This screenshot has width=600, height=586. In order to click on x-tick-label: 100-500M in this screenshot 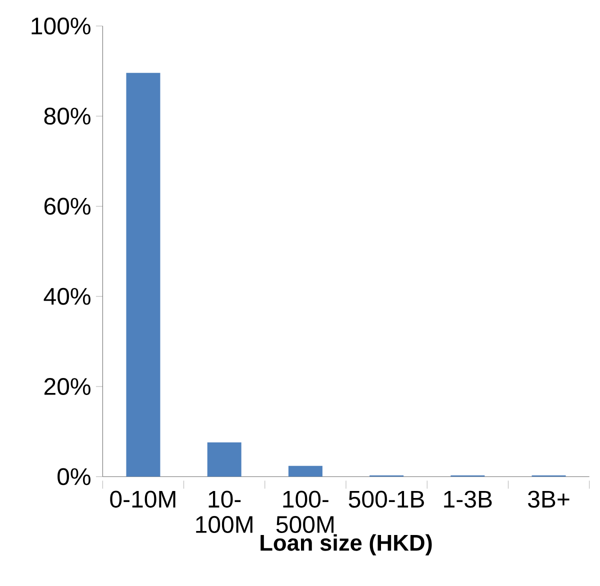, I will do `click(305, 512)`.